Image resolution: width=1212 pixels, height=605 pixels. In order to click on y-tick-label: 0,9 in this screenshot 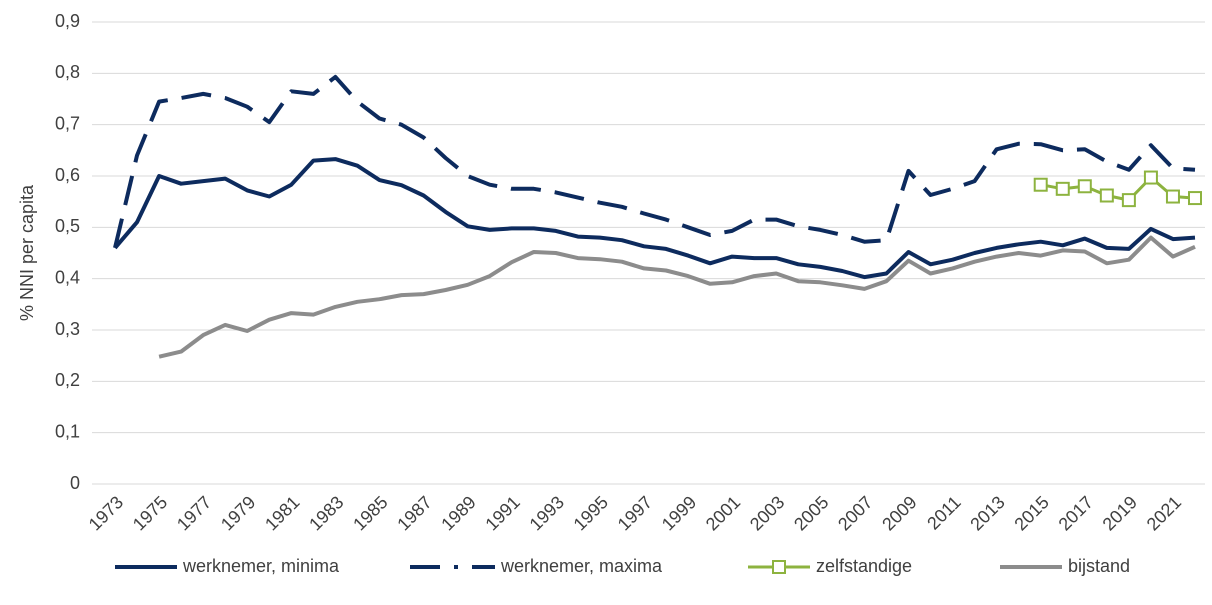, I will do `click(67, 21)`.